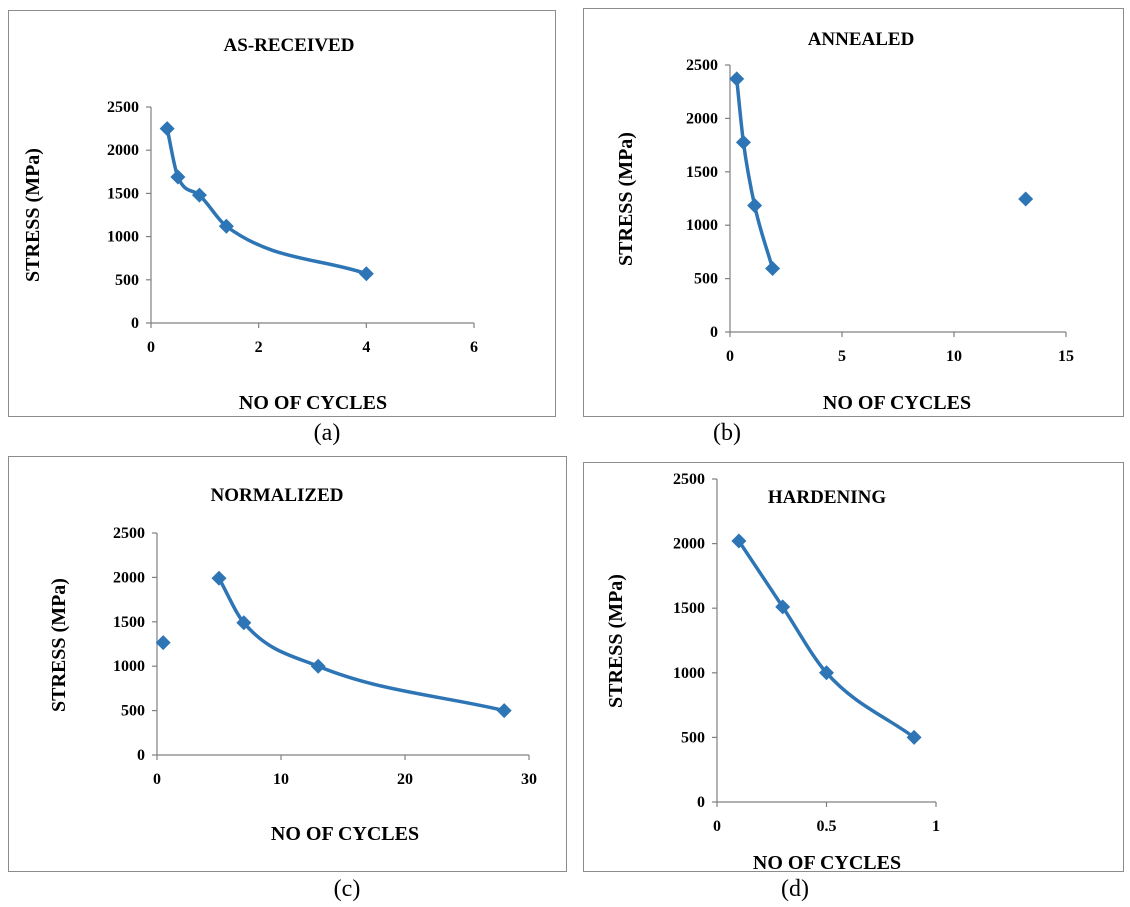  I want to click on caption-c: (c), so click(347, 889).